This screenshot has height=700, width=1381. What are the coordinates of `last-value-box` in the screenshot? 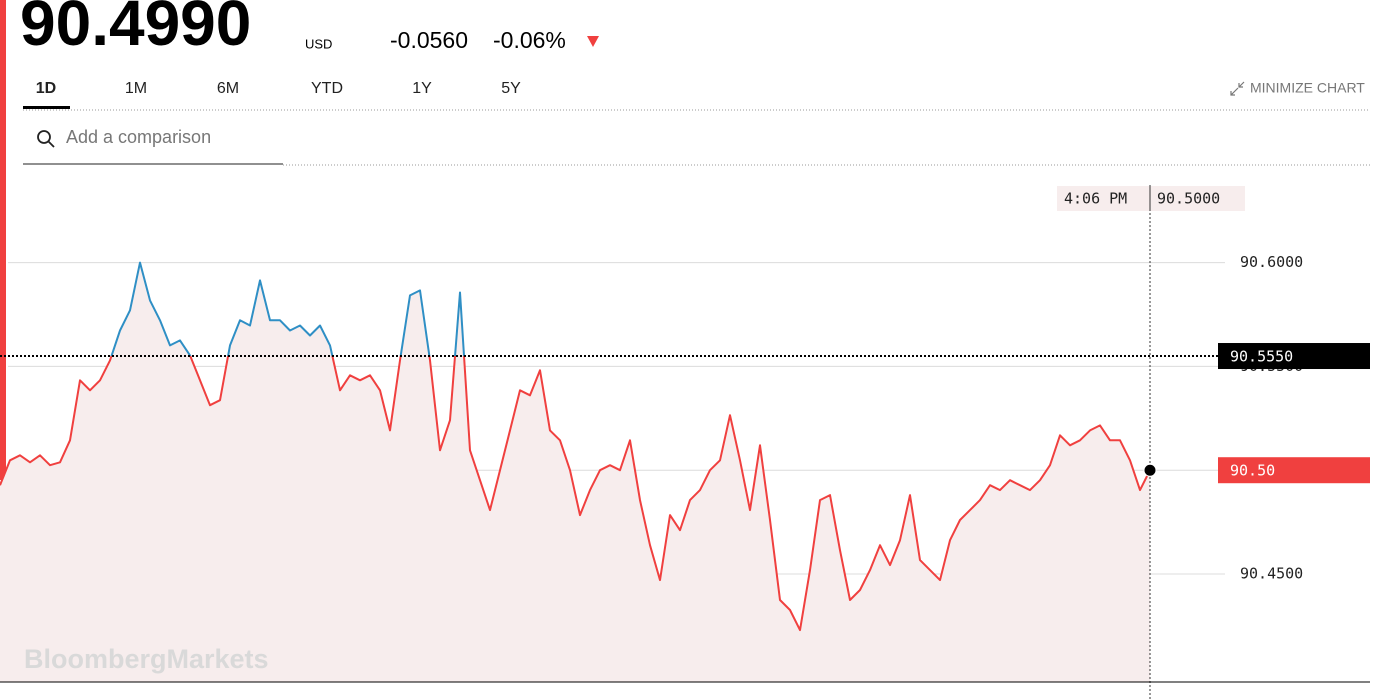 It's located at (1294, 470).